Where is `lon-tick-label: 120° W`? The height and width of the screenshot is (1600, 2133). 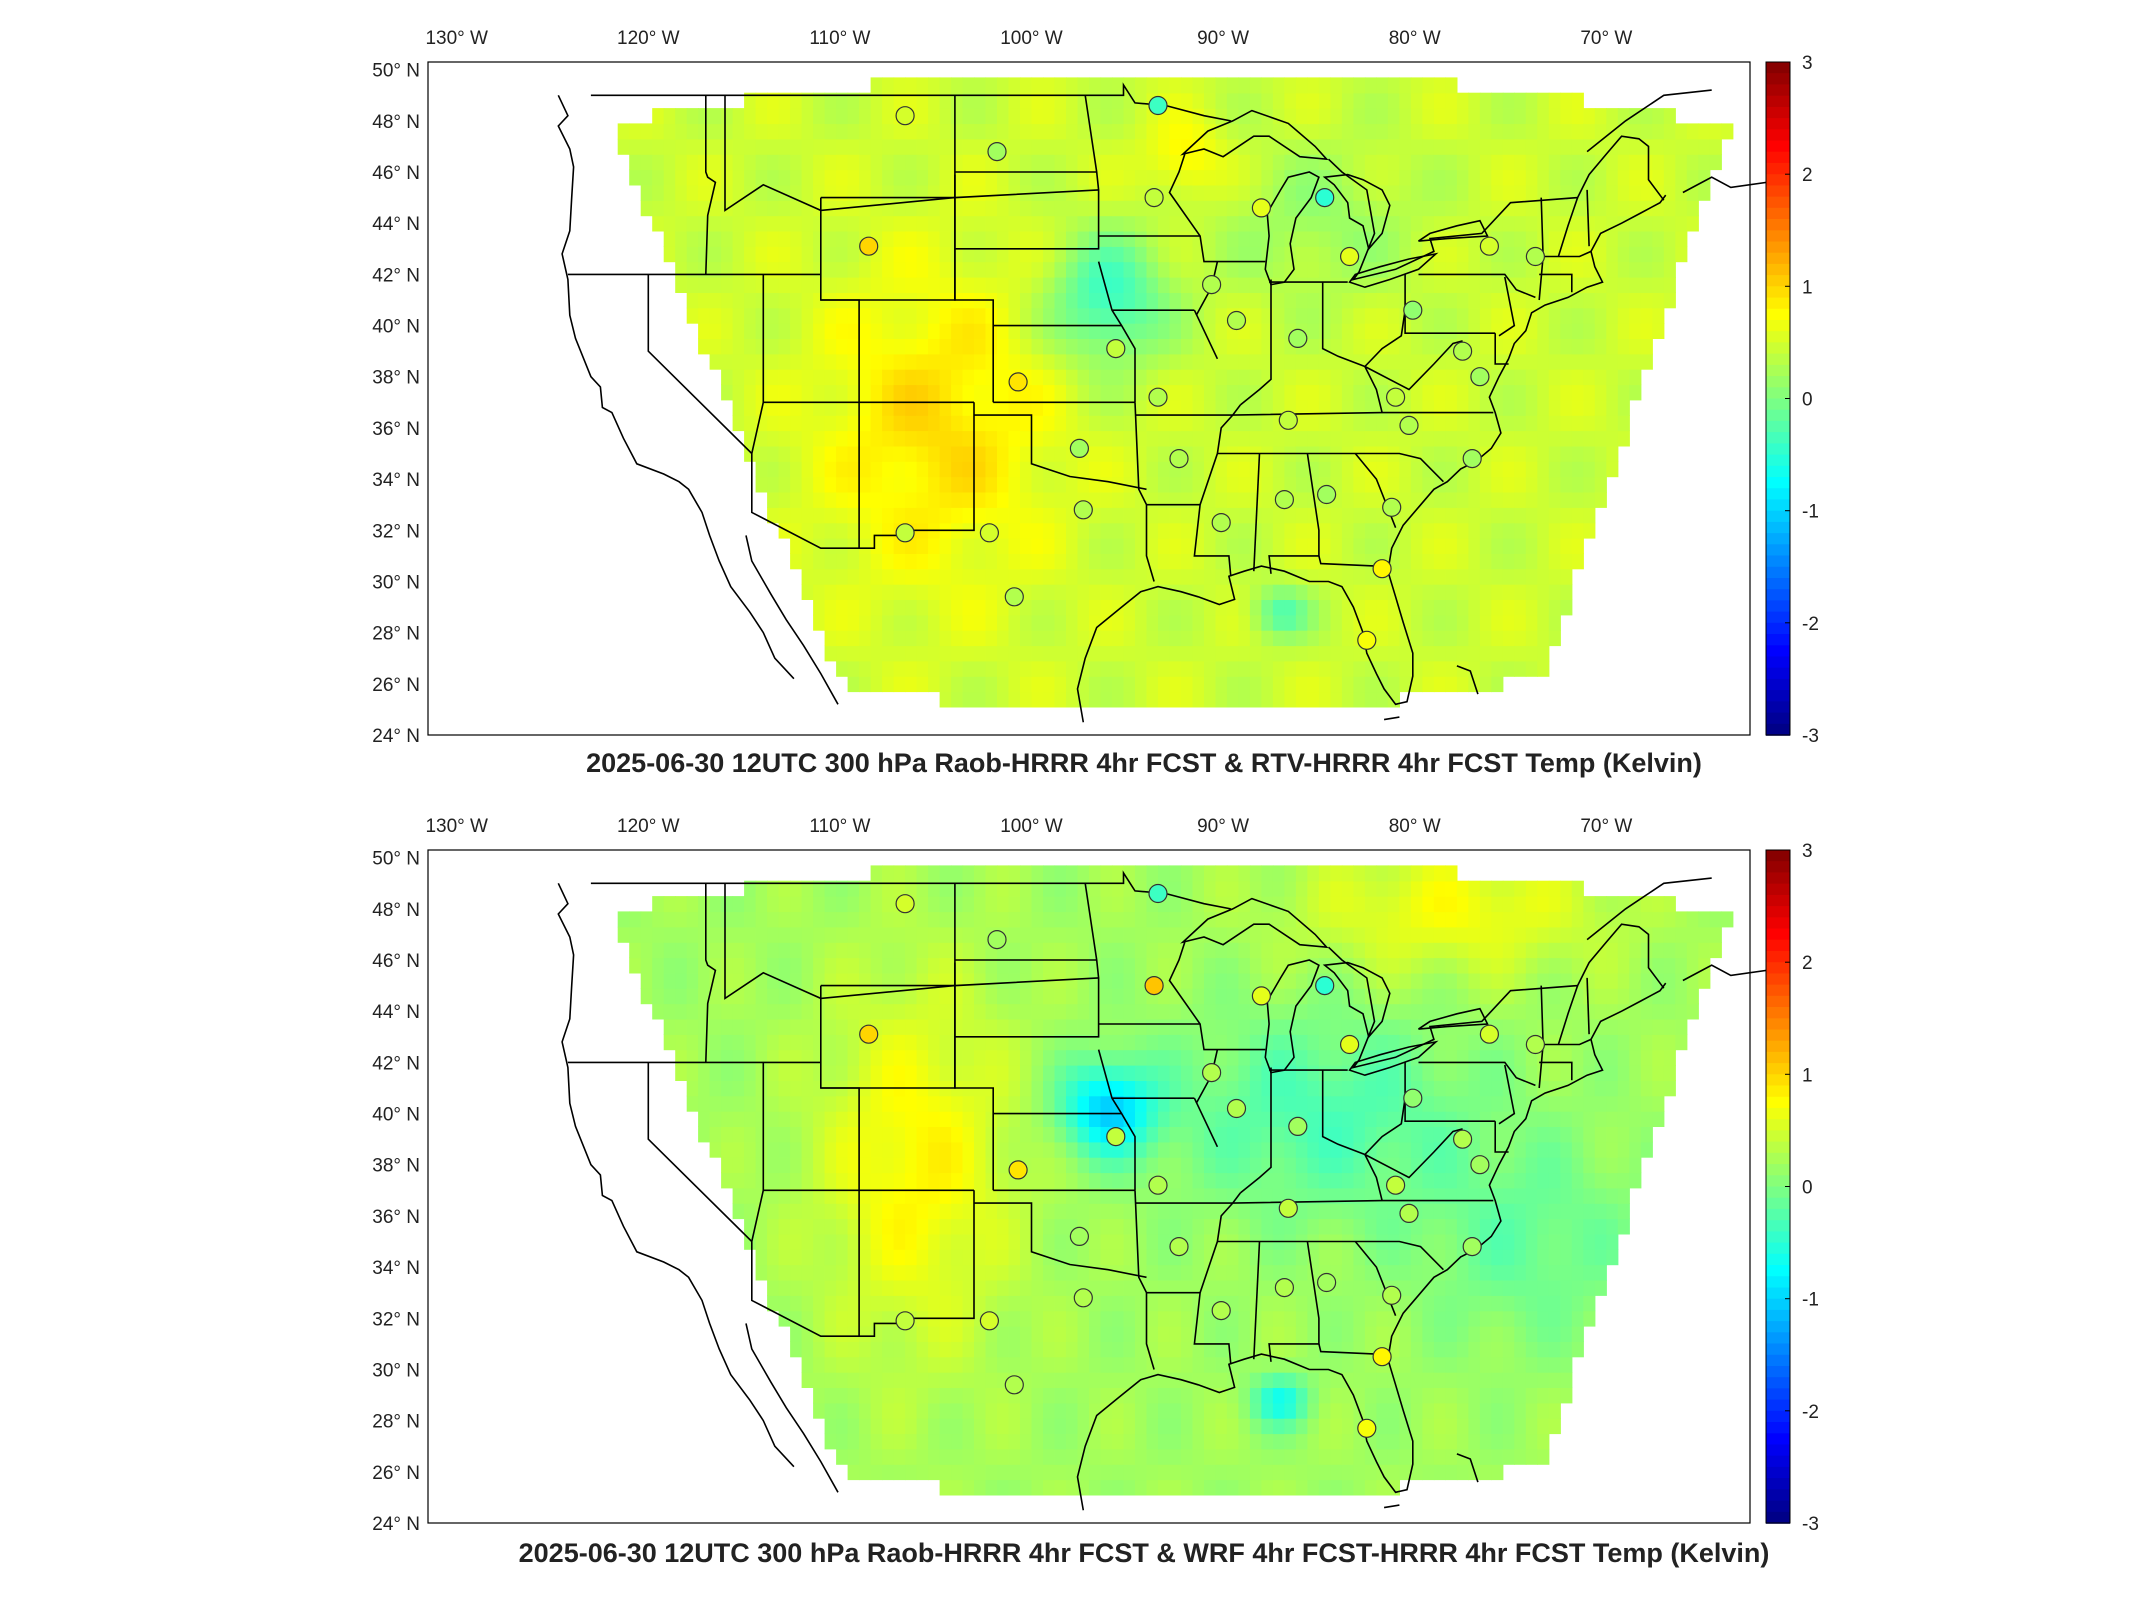
lon-tick-label: 120° W is located at coordinates (648, 38).